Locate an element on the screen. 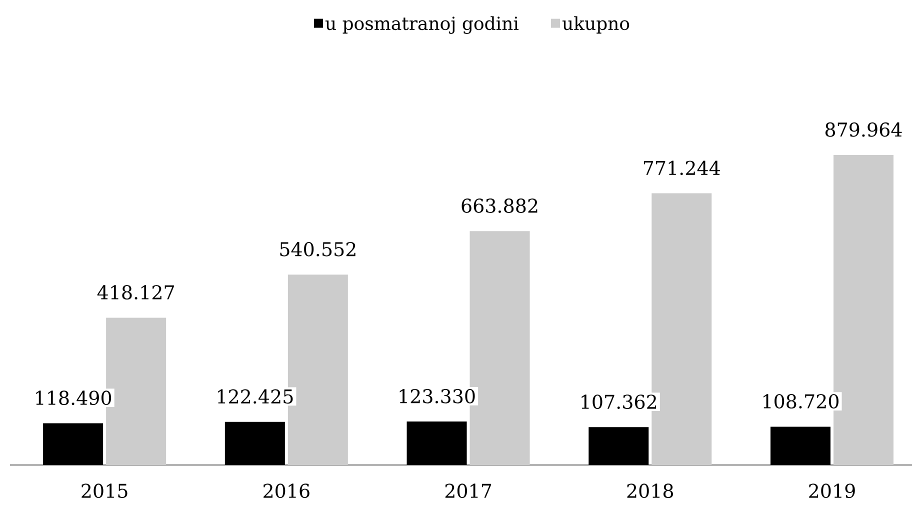 This screenshot has height=511, width=912. data-label: 118.490 is located at coordinates (74, 398).